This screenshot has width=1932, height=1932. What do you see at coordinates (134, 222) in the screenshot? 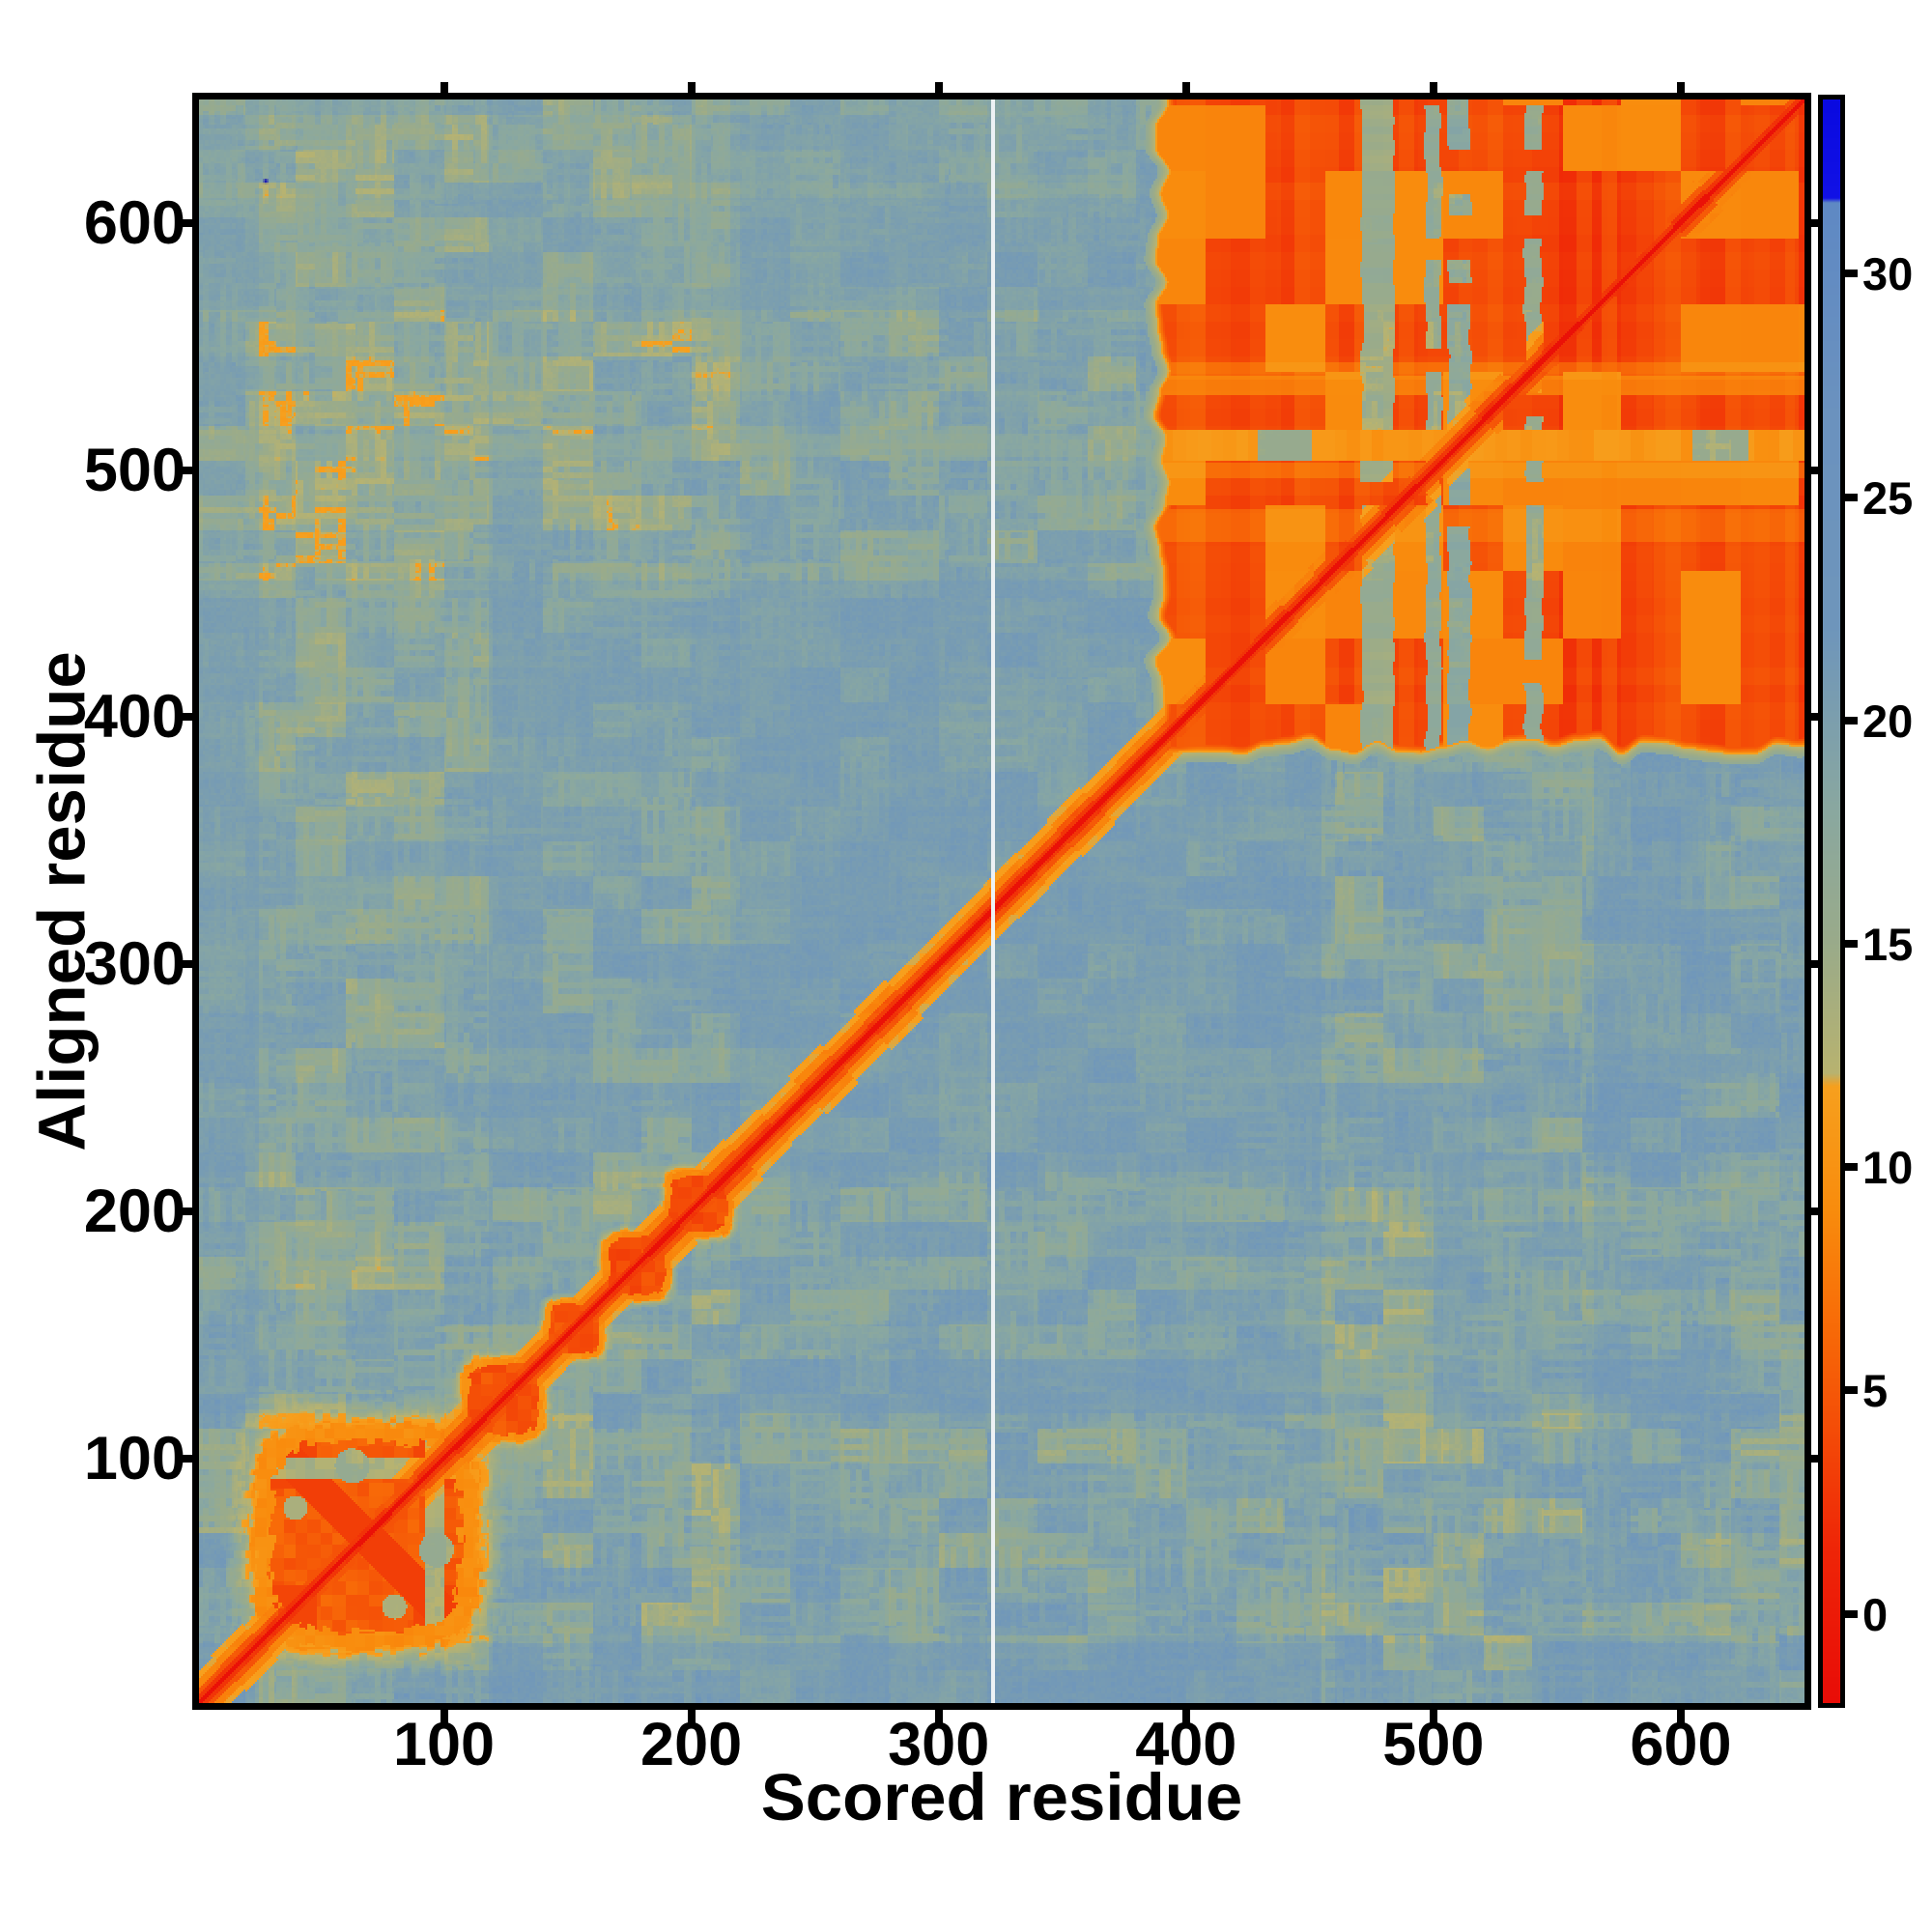
I see `y-tick-label: 600` at bounding box center [134, 222].